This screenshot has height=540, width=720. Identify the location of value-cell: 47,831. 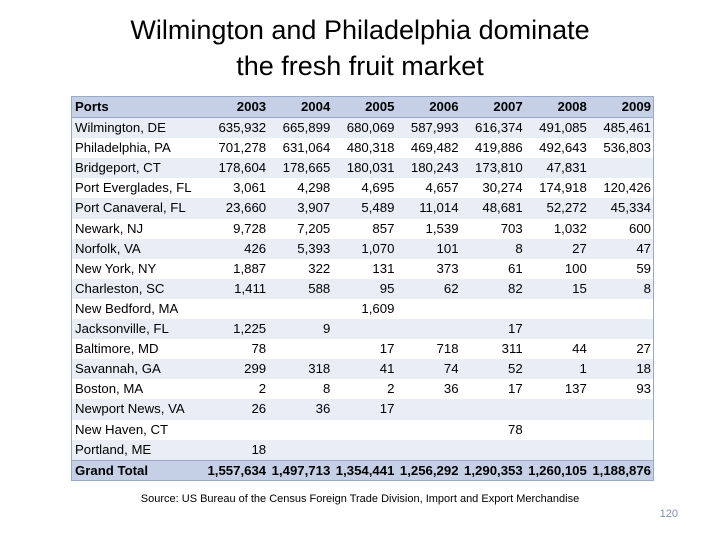
(566, 168).